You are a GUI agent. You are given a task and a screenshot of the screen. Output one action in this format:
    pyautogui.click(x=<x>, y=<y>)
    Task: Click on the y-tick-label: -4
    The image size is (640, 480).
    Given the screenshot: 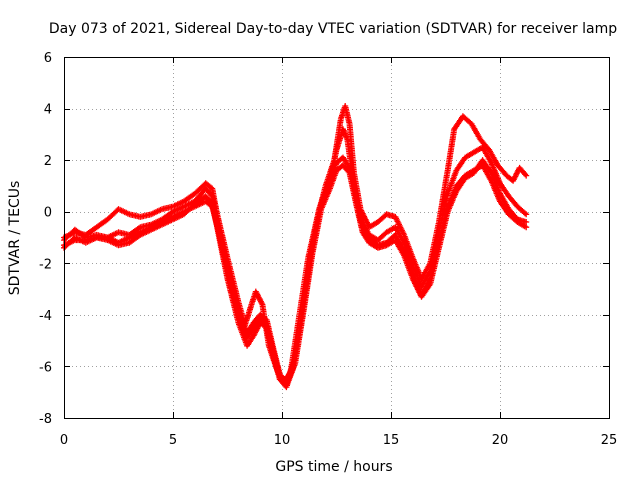 What is the action you would take?
    pyautogui.click(x=45, y=316)
    